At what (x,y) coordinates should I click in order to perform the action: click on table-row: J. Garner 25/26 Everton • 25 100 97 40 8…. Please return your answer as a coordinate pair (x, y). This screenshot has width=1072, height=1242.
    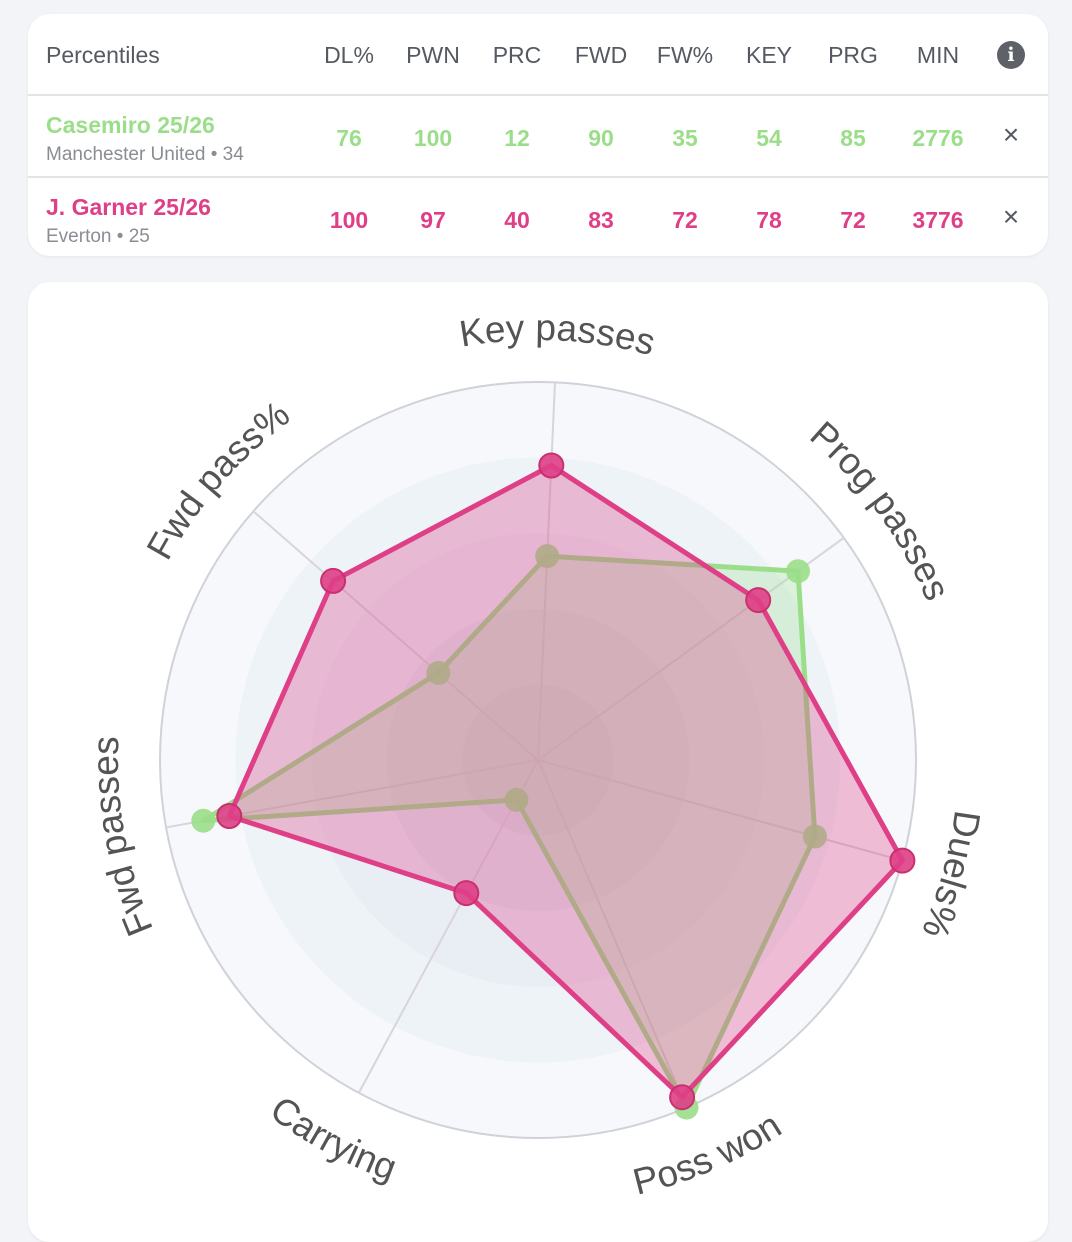
    Looking at the image, I should click on (538, 217).